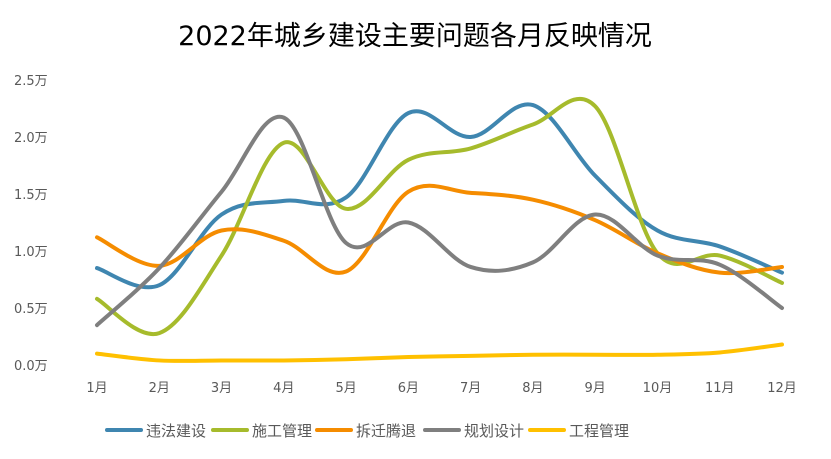 This screenshot has width=831, height=459. What do you see at coordinates (96, 388) in the screenshot?
I see `x-tick-label: 1月` at bounding box center [96, 388].